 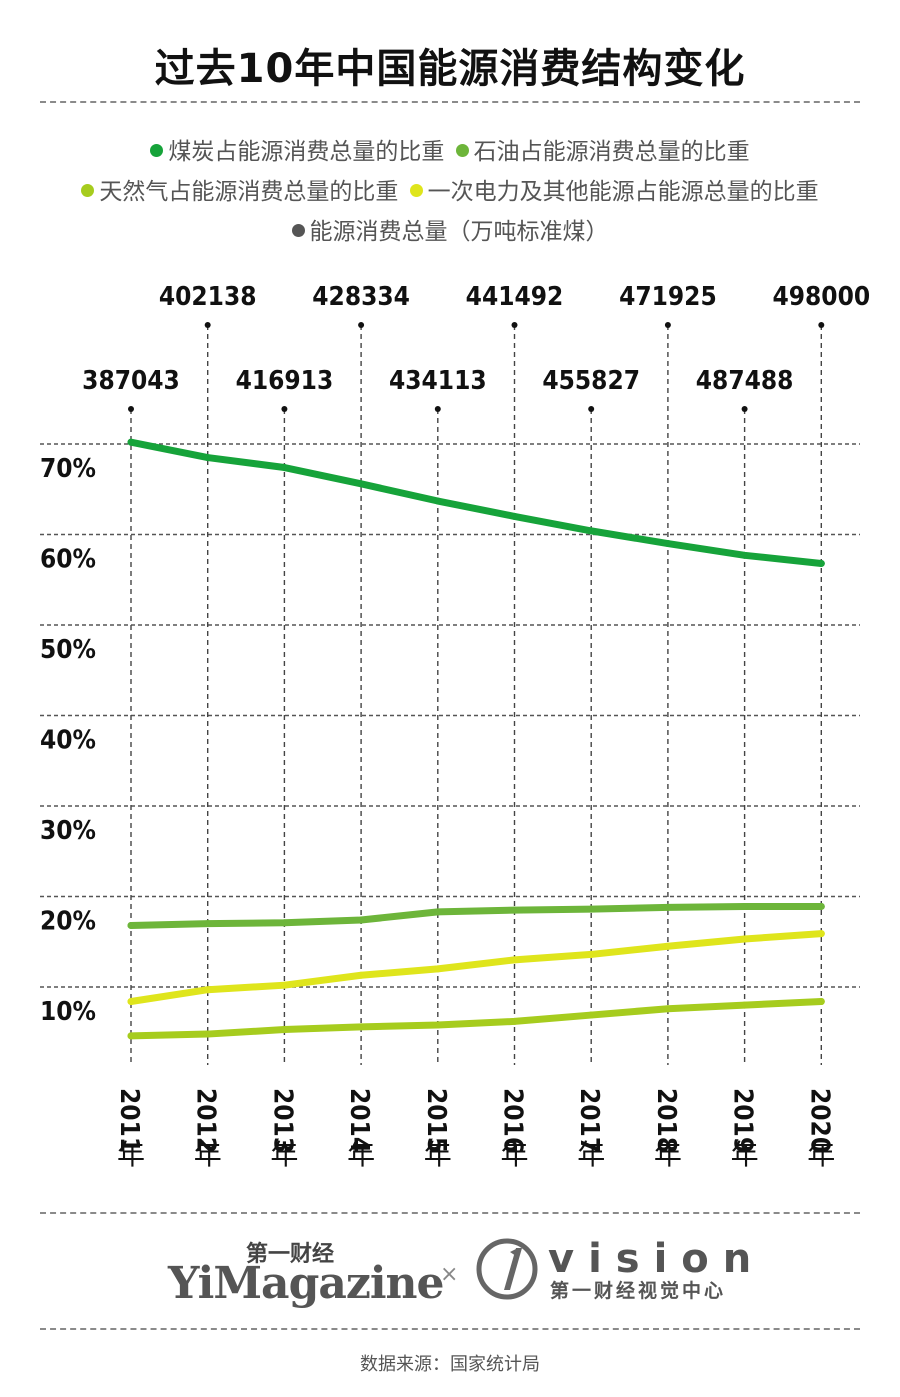 What do you see at coordinates (638, 1291) in the screenshot?
I see `vision-center-name: 第一财经视觉中心` at bounding box center [638, 1291].